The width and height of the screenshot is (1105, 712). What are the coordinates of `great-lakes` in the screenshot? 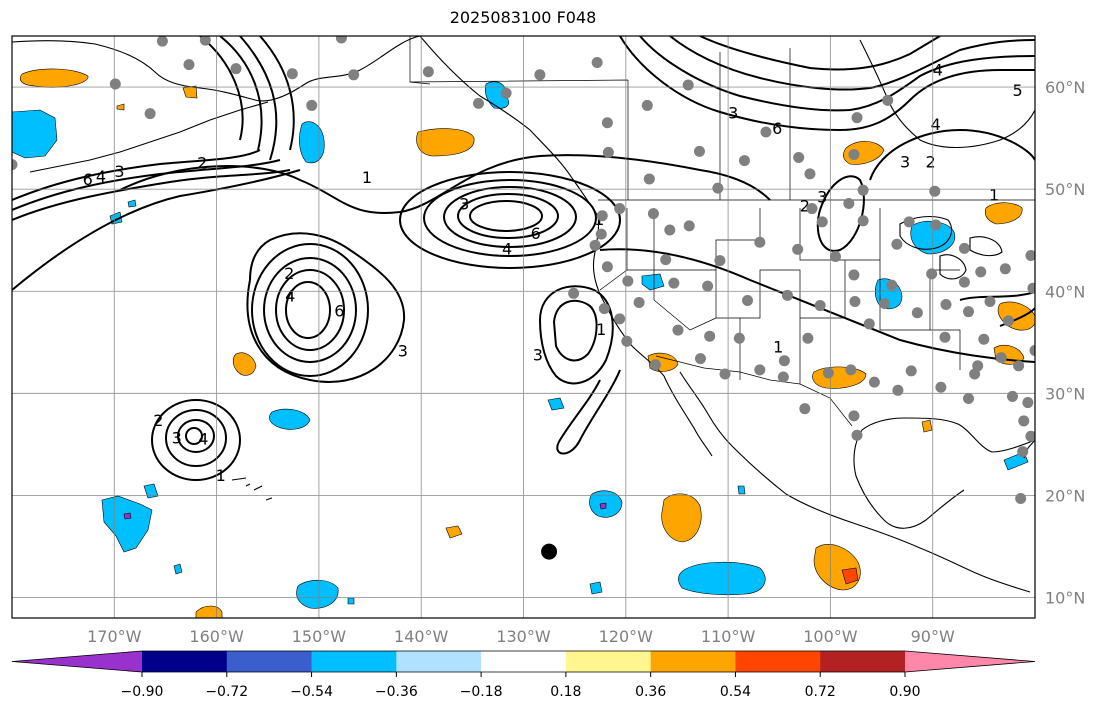 It's located at (951, 247).